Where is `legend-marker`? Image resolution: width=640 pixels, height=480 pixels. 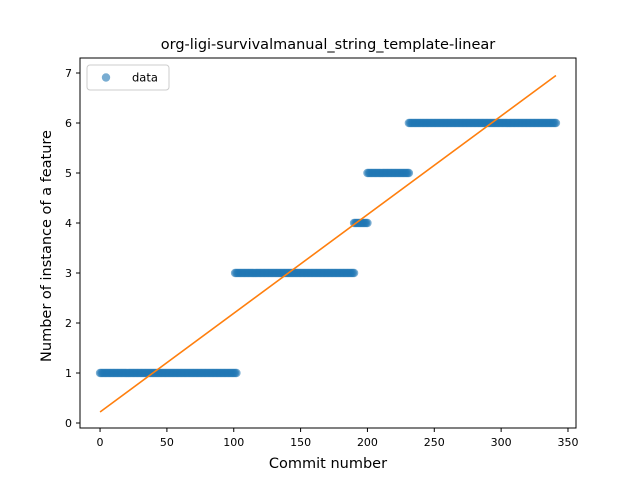 legend-marker is located at coordinates (106, 77).